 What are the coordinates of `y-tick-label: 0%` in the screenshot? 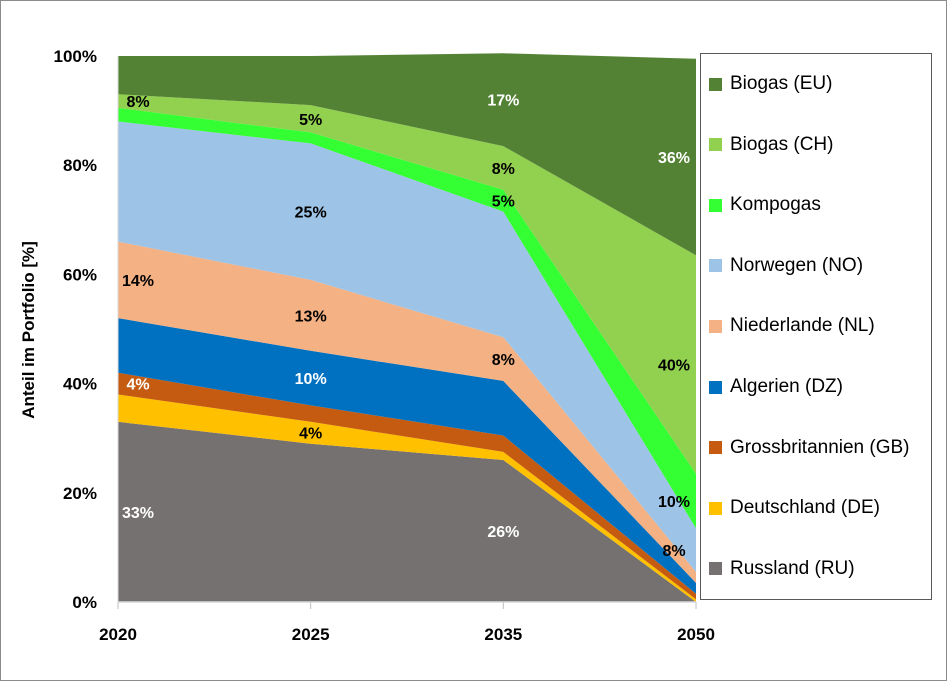 It's located at (84, 602).